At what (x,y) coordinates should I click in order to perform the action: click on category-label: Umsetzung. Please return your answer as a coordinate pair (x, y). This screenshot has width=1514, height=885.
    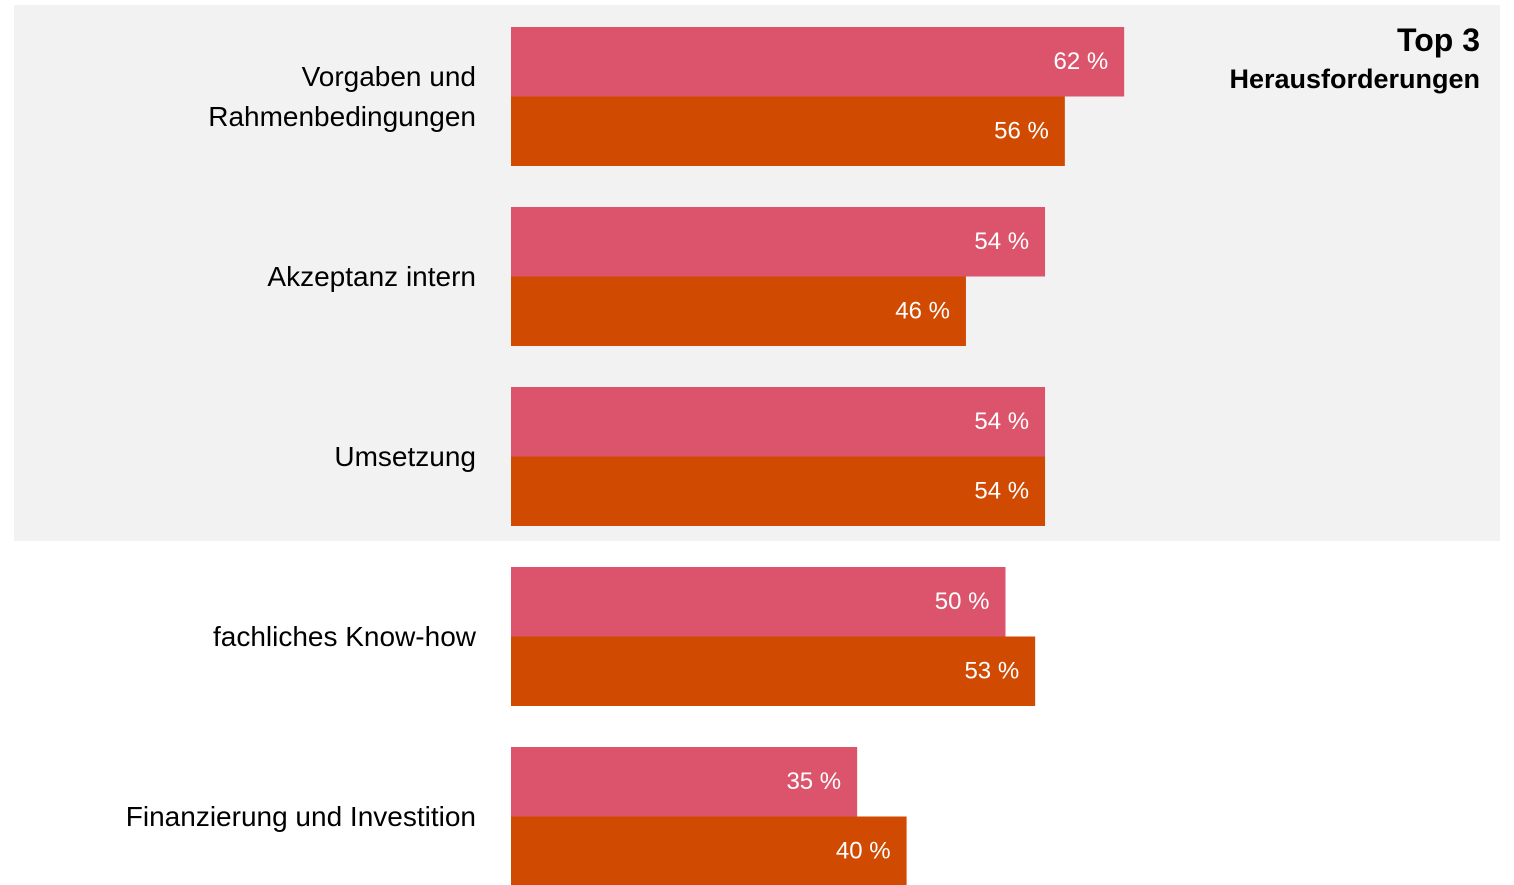
    Looking at the image, I should click on (405, 456).